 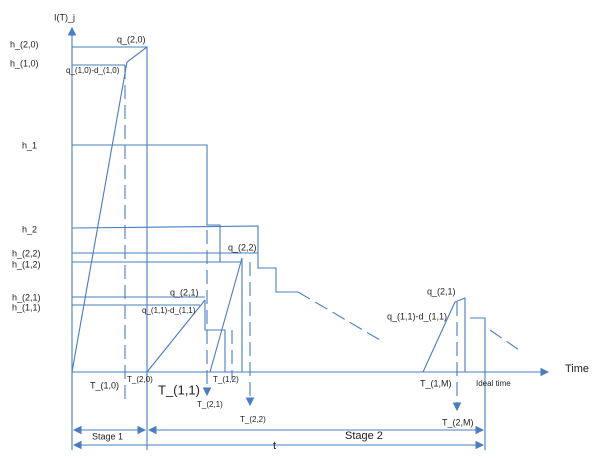 What do you see at coordinates (104, 385) in the screenshot?
I see `time: T_(1,0)` at bounding box center [104, 385].